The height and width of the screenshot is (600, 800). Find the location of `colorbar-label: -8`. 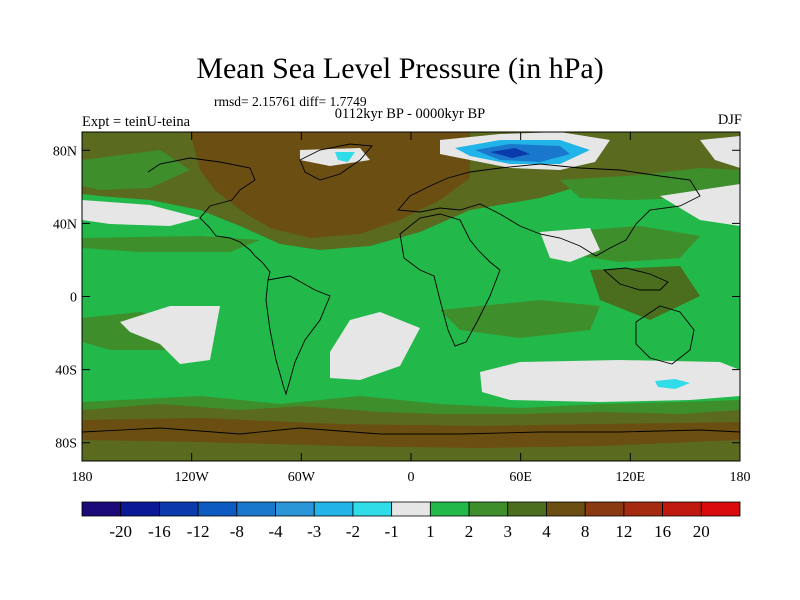

colorbar-label: -8 is located at coordinates (237, 531).